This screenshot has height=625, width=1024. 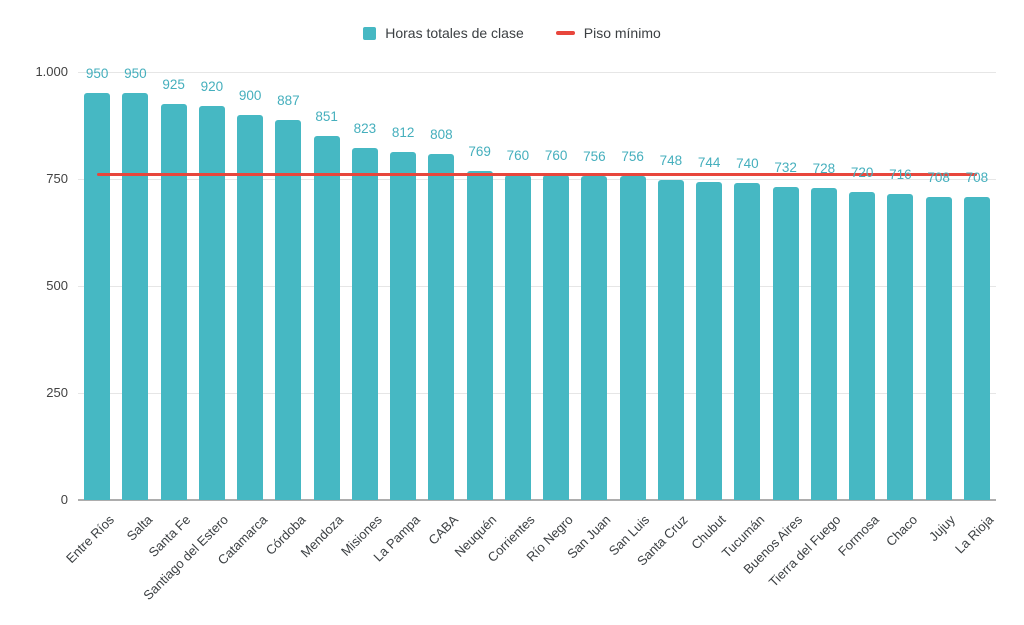 What do you see at coordinates (89, 539) in the screenshot?
I see `x-category-label: Entre Ríos` at bounding box center [89, 539].